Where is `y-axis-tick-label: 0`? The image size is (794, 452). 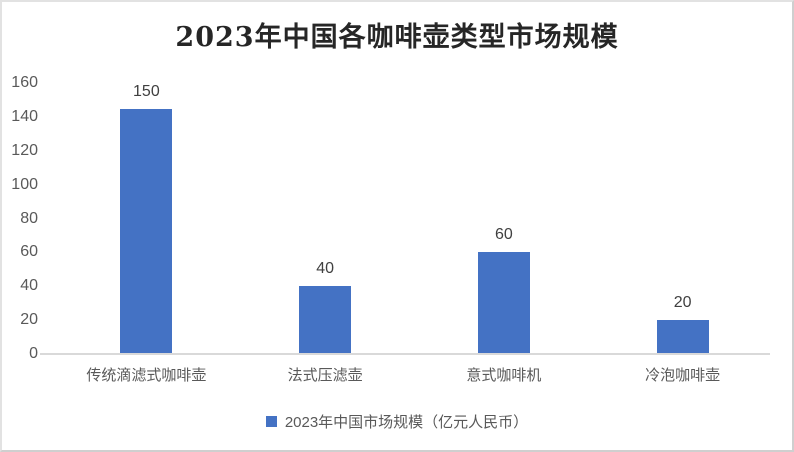
y-axis-tick-label: 0 is located at coordinates (33, 353).